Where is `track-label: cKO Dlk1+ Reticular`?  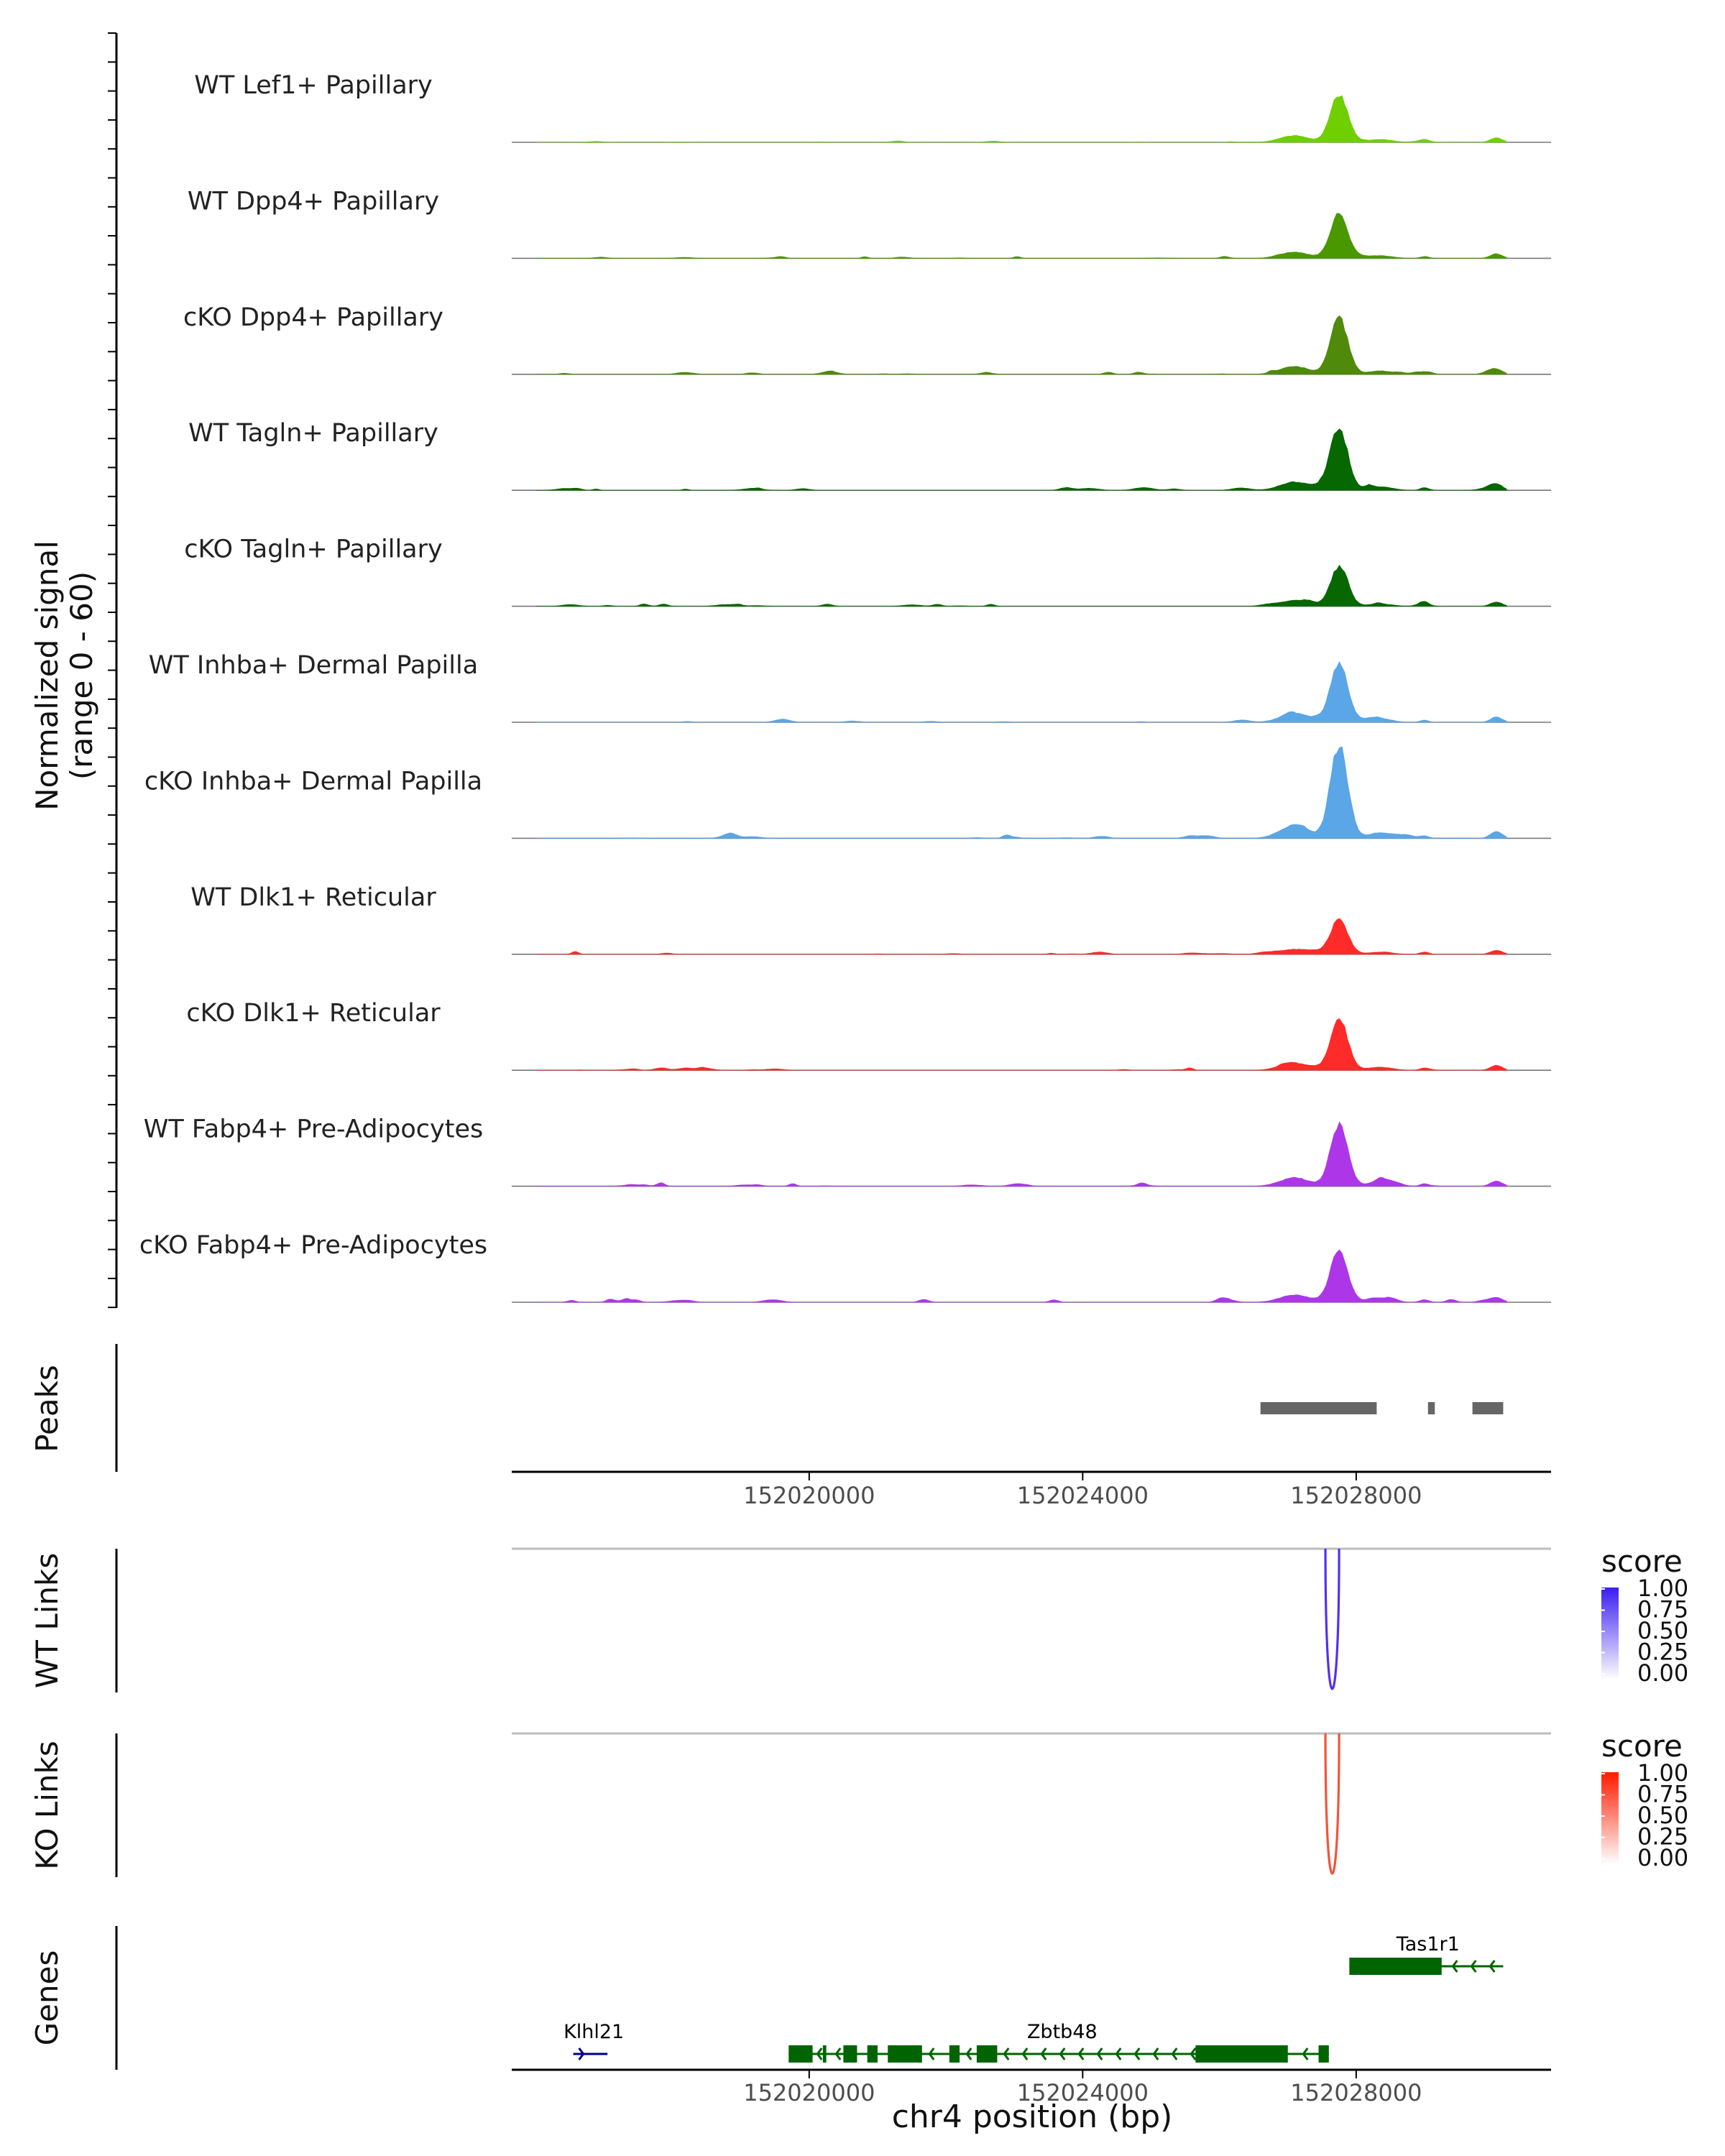 track-label: cKO Dlk1+ Reticular is located at coordinates (313, 1014).